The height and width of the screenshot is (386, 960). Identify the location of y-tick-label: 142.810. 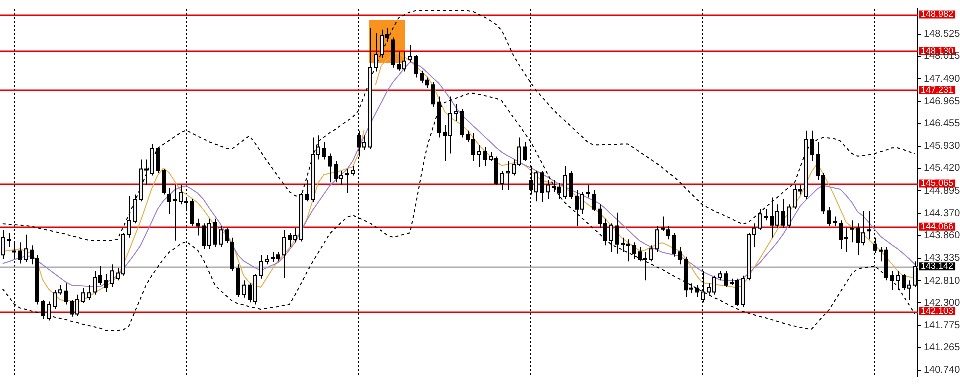
(942, 281).